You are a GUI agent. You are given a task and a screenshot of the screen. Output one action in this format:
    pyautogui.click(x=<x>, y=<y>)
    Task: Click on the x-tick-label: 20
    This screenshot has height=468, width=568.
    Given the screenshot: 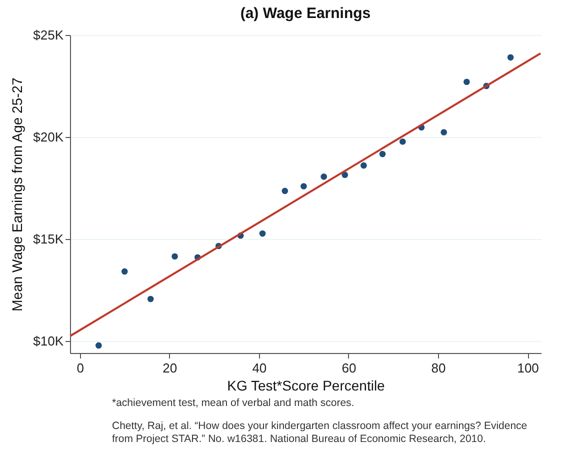 What is the action you would take?
    pyautogui.click(x=170, y=368)
    